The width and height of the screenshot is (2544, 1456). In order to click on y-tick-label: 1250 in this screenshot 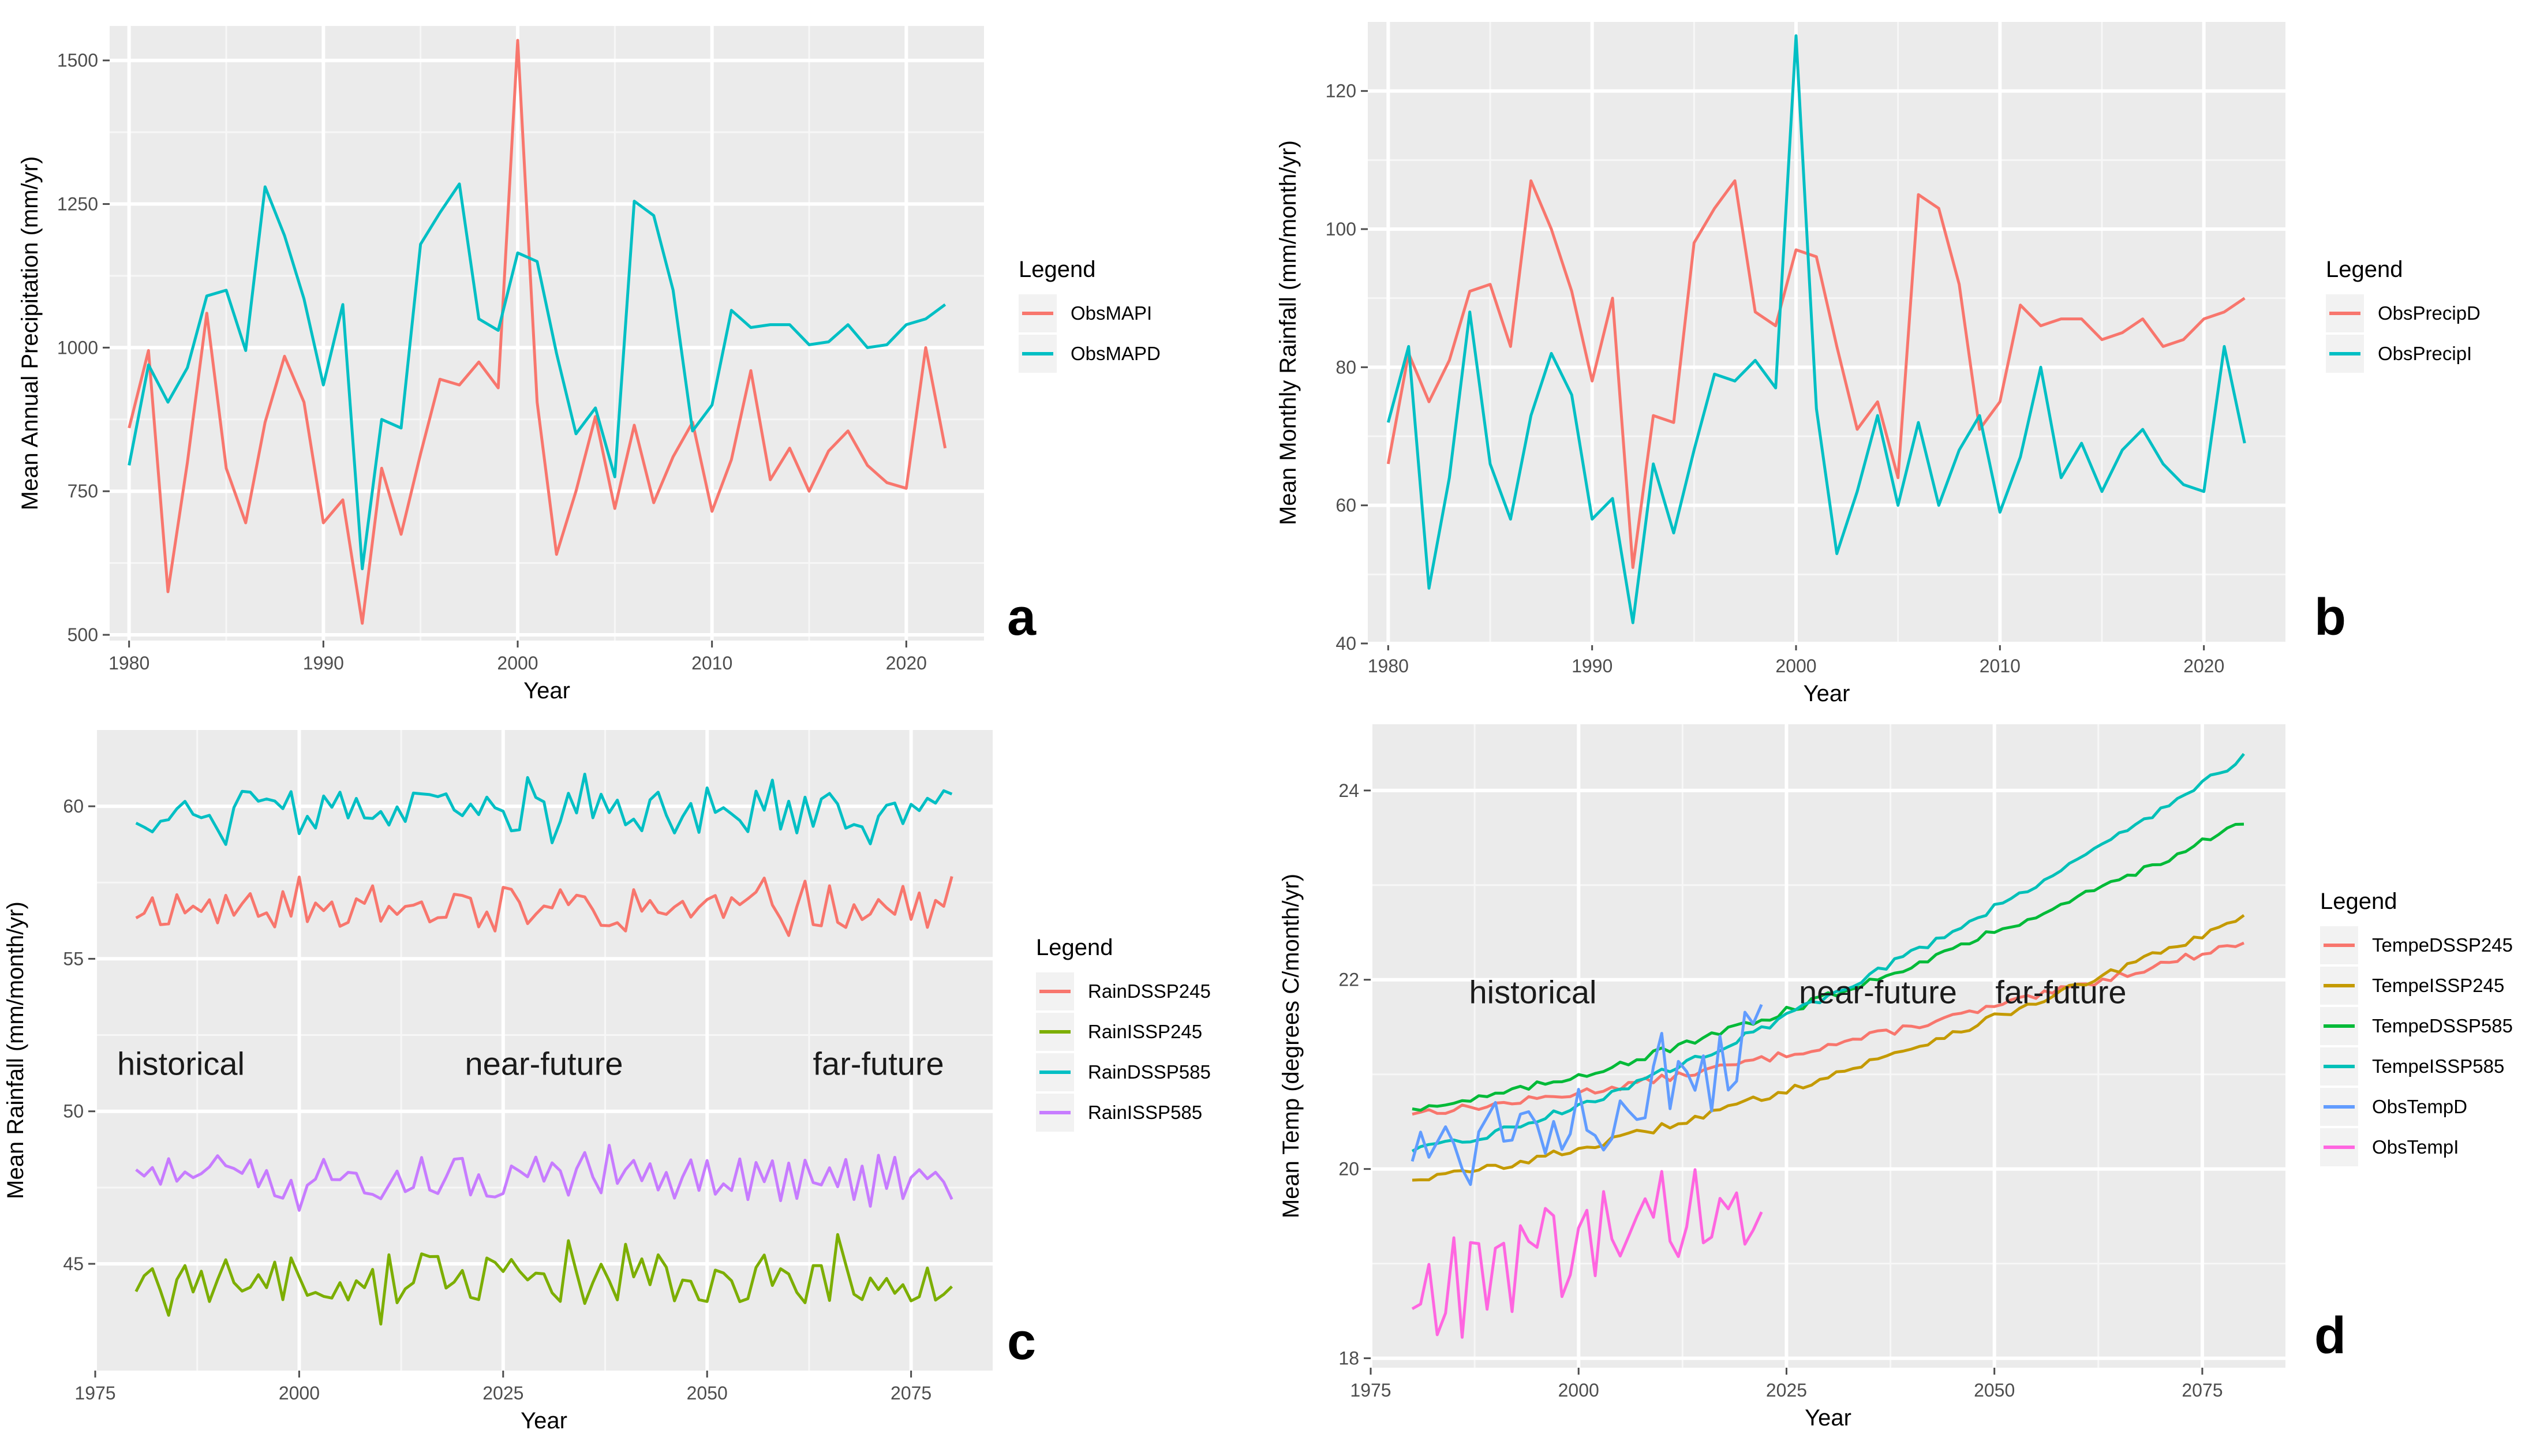, I will do `click(77, 204)`.